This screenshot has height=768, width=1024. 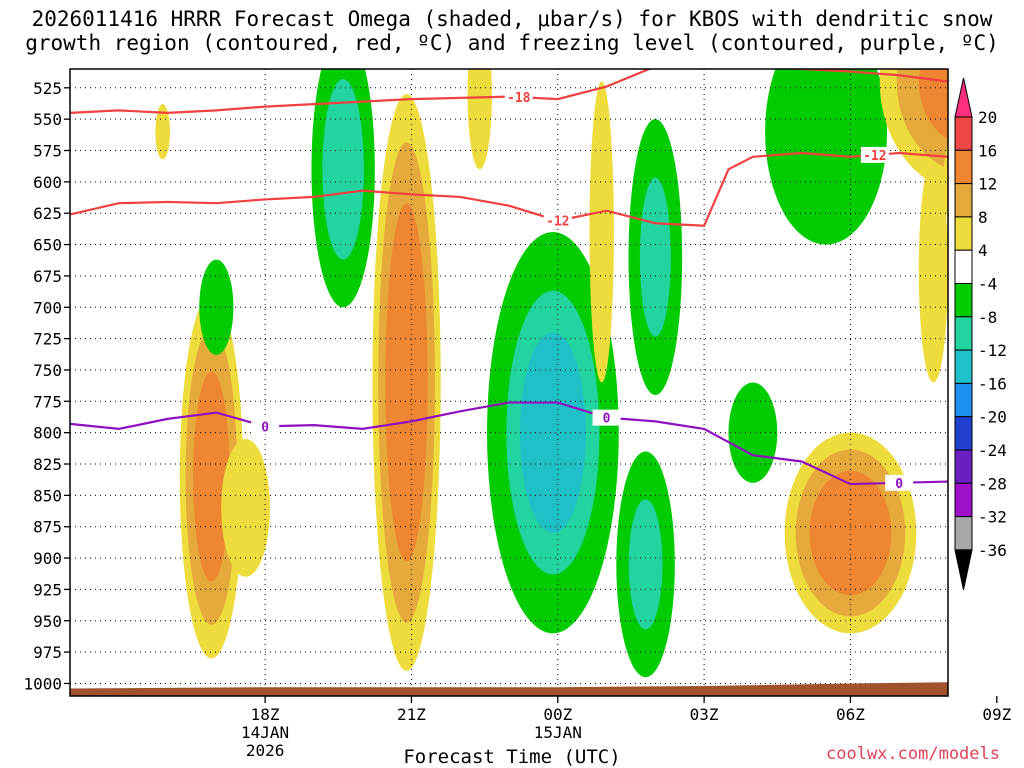 What do you see at coordinates (47, 119) in the screenshot?
I see `y-tick-label-550: 550` at bounding box center [47, 119].